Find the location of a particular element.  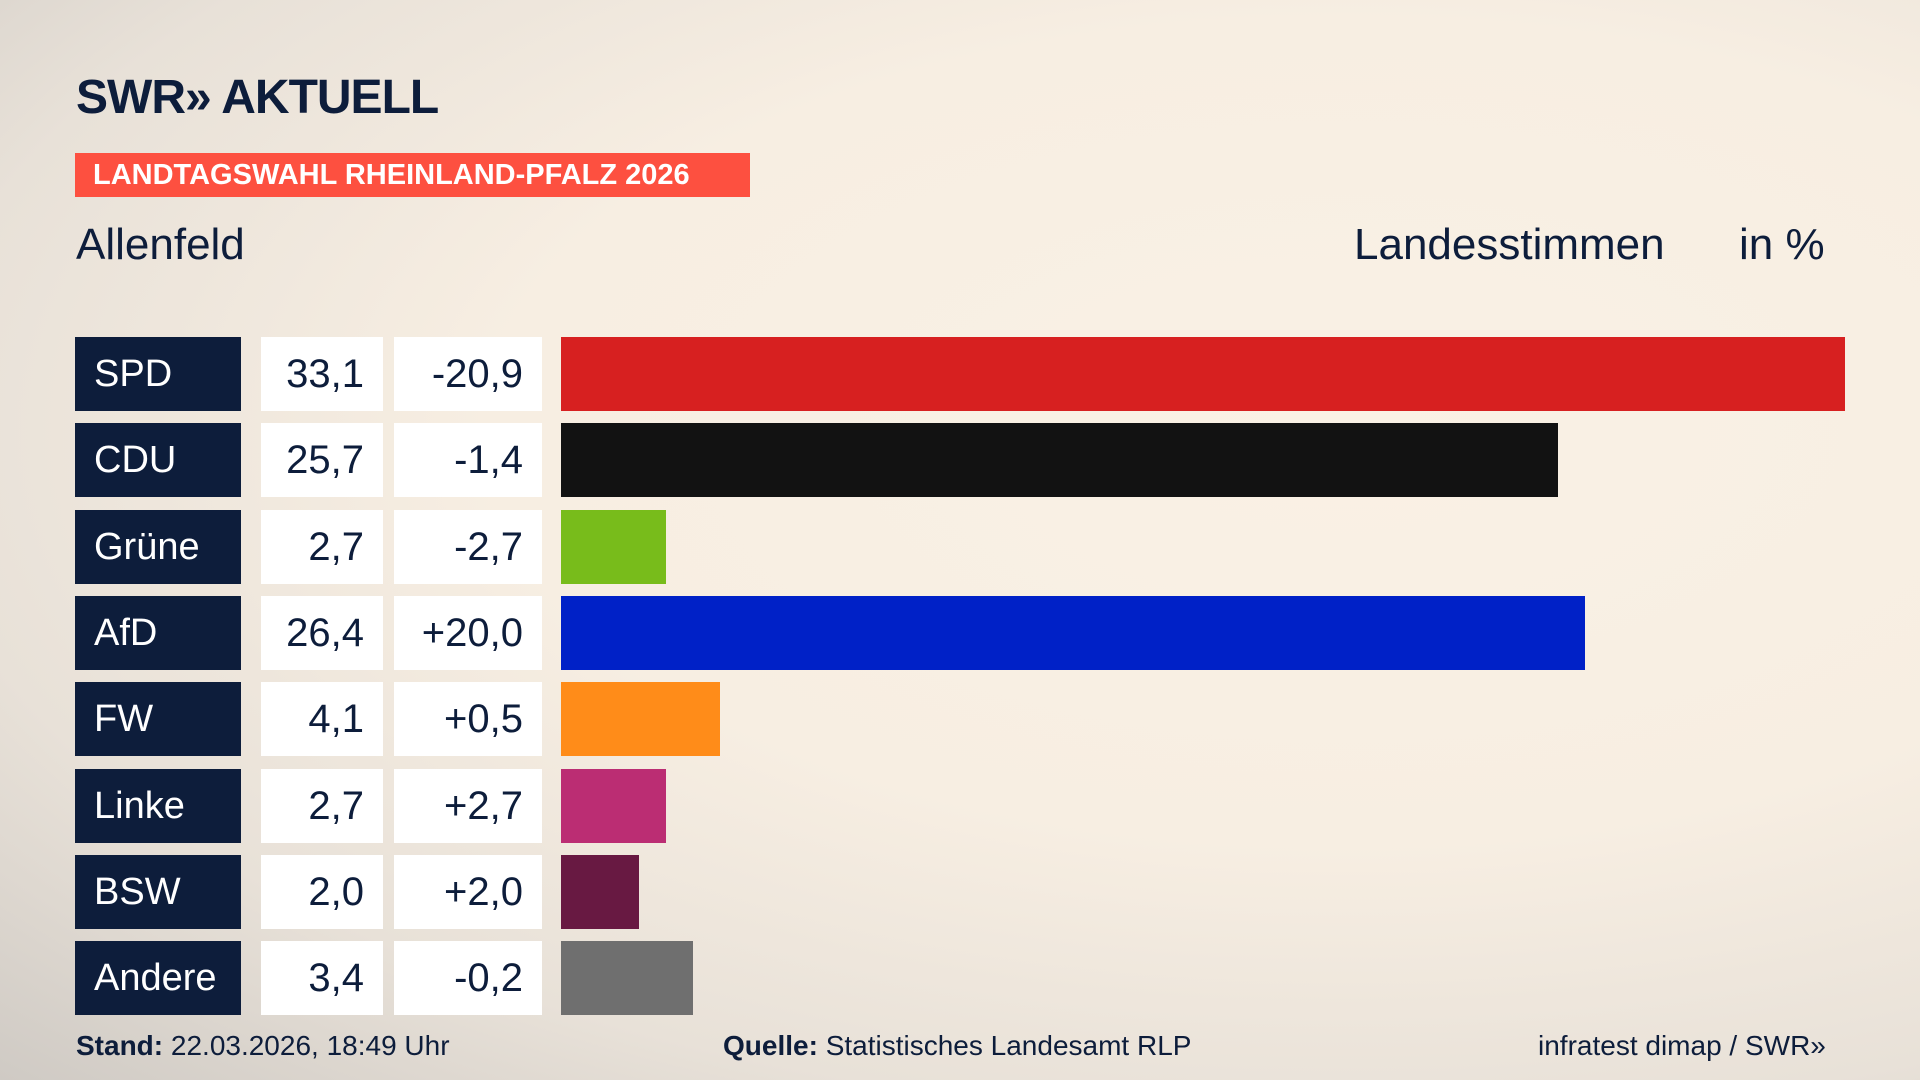

diff-label: +0,5 is located at coordinates (468, 719).